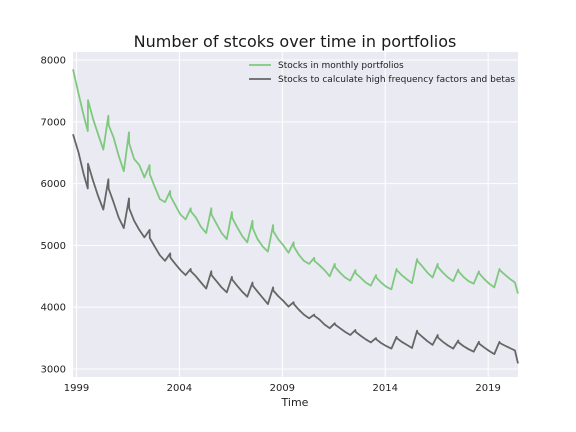 The width and height of the screenshot is (576, 432). I want to click on legend-label: Stocks in monthly portfolios, so click(341, 66).